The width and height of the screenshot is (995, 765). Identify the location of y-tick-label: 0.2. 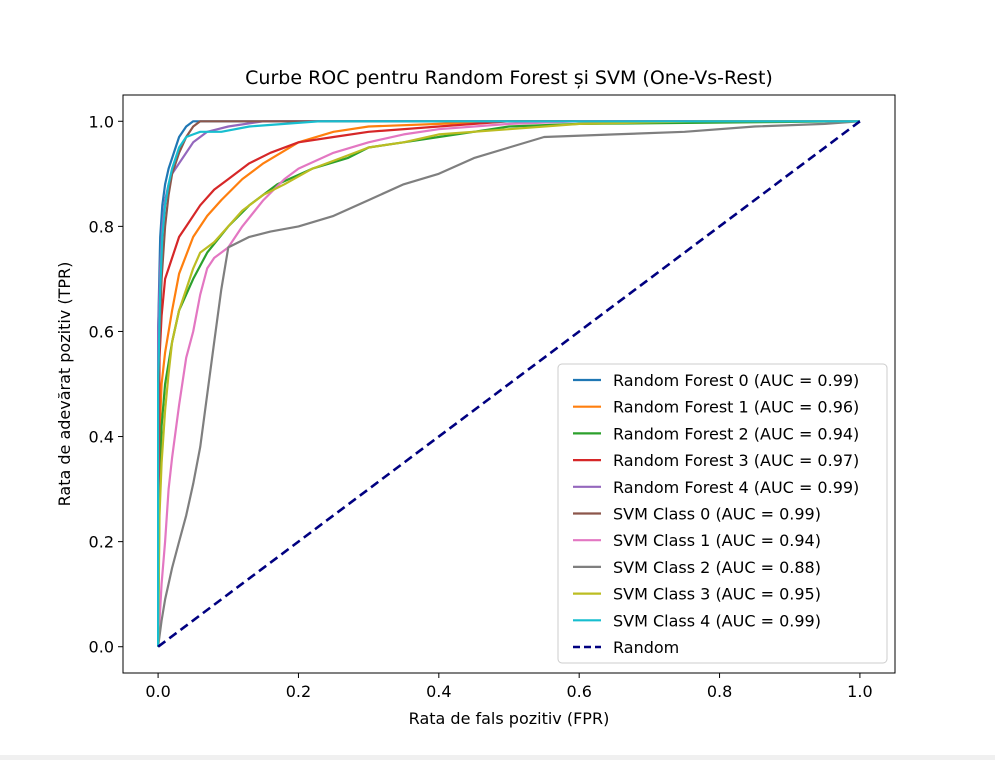
(101, 542).